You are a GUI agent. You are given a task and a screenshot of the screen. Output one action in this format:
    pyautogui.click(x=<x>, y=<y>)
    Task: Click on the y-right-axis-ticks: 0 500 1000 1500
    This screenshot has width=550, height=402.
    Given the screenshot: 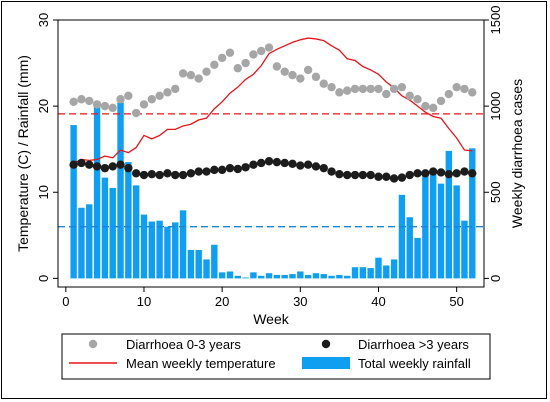 What is the action you would take?
    pyautogui.click(x=493, y=144)
    